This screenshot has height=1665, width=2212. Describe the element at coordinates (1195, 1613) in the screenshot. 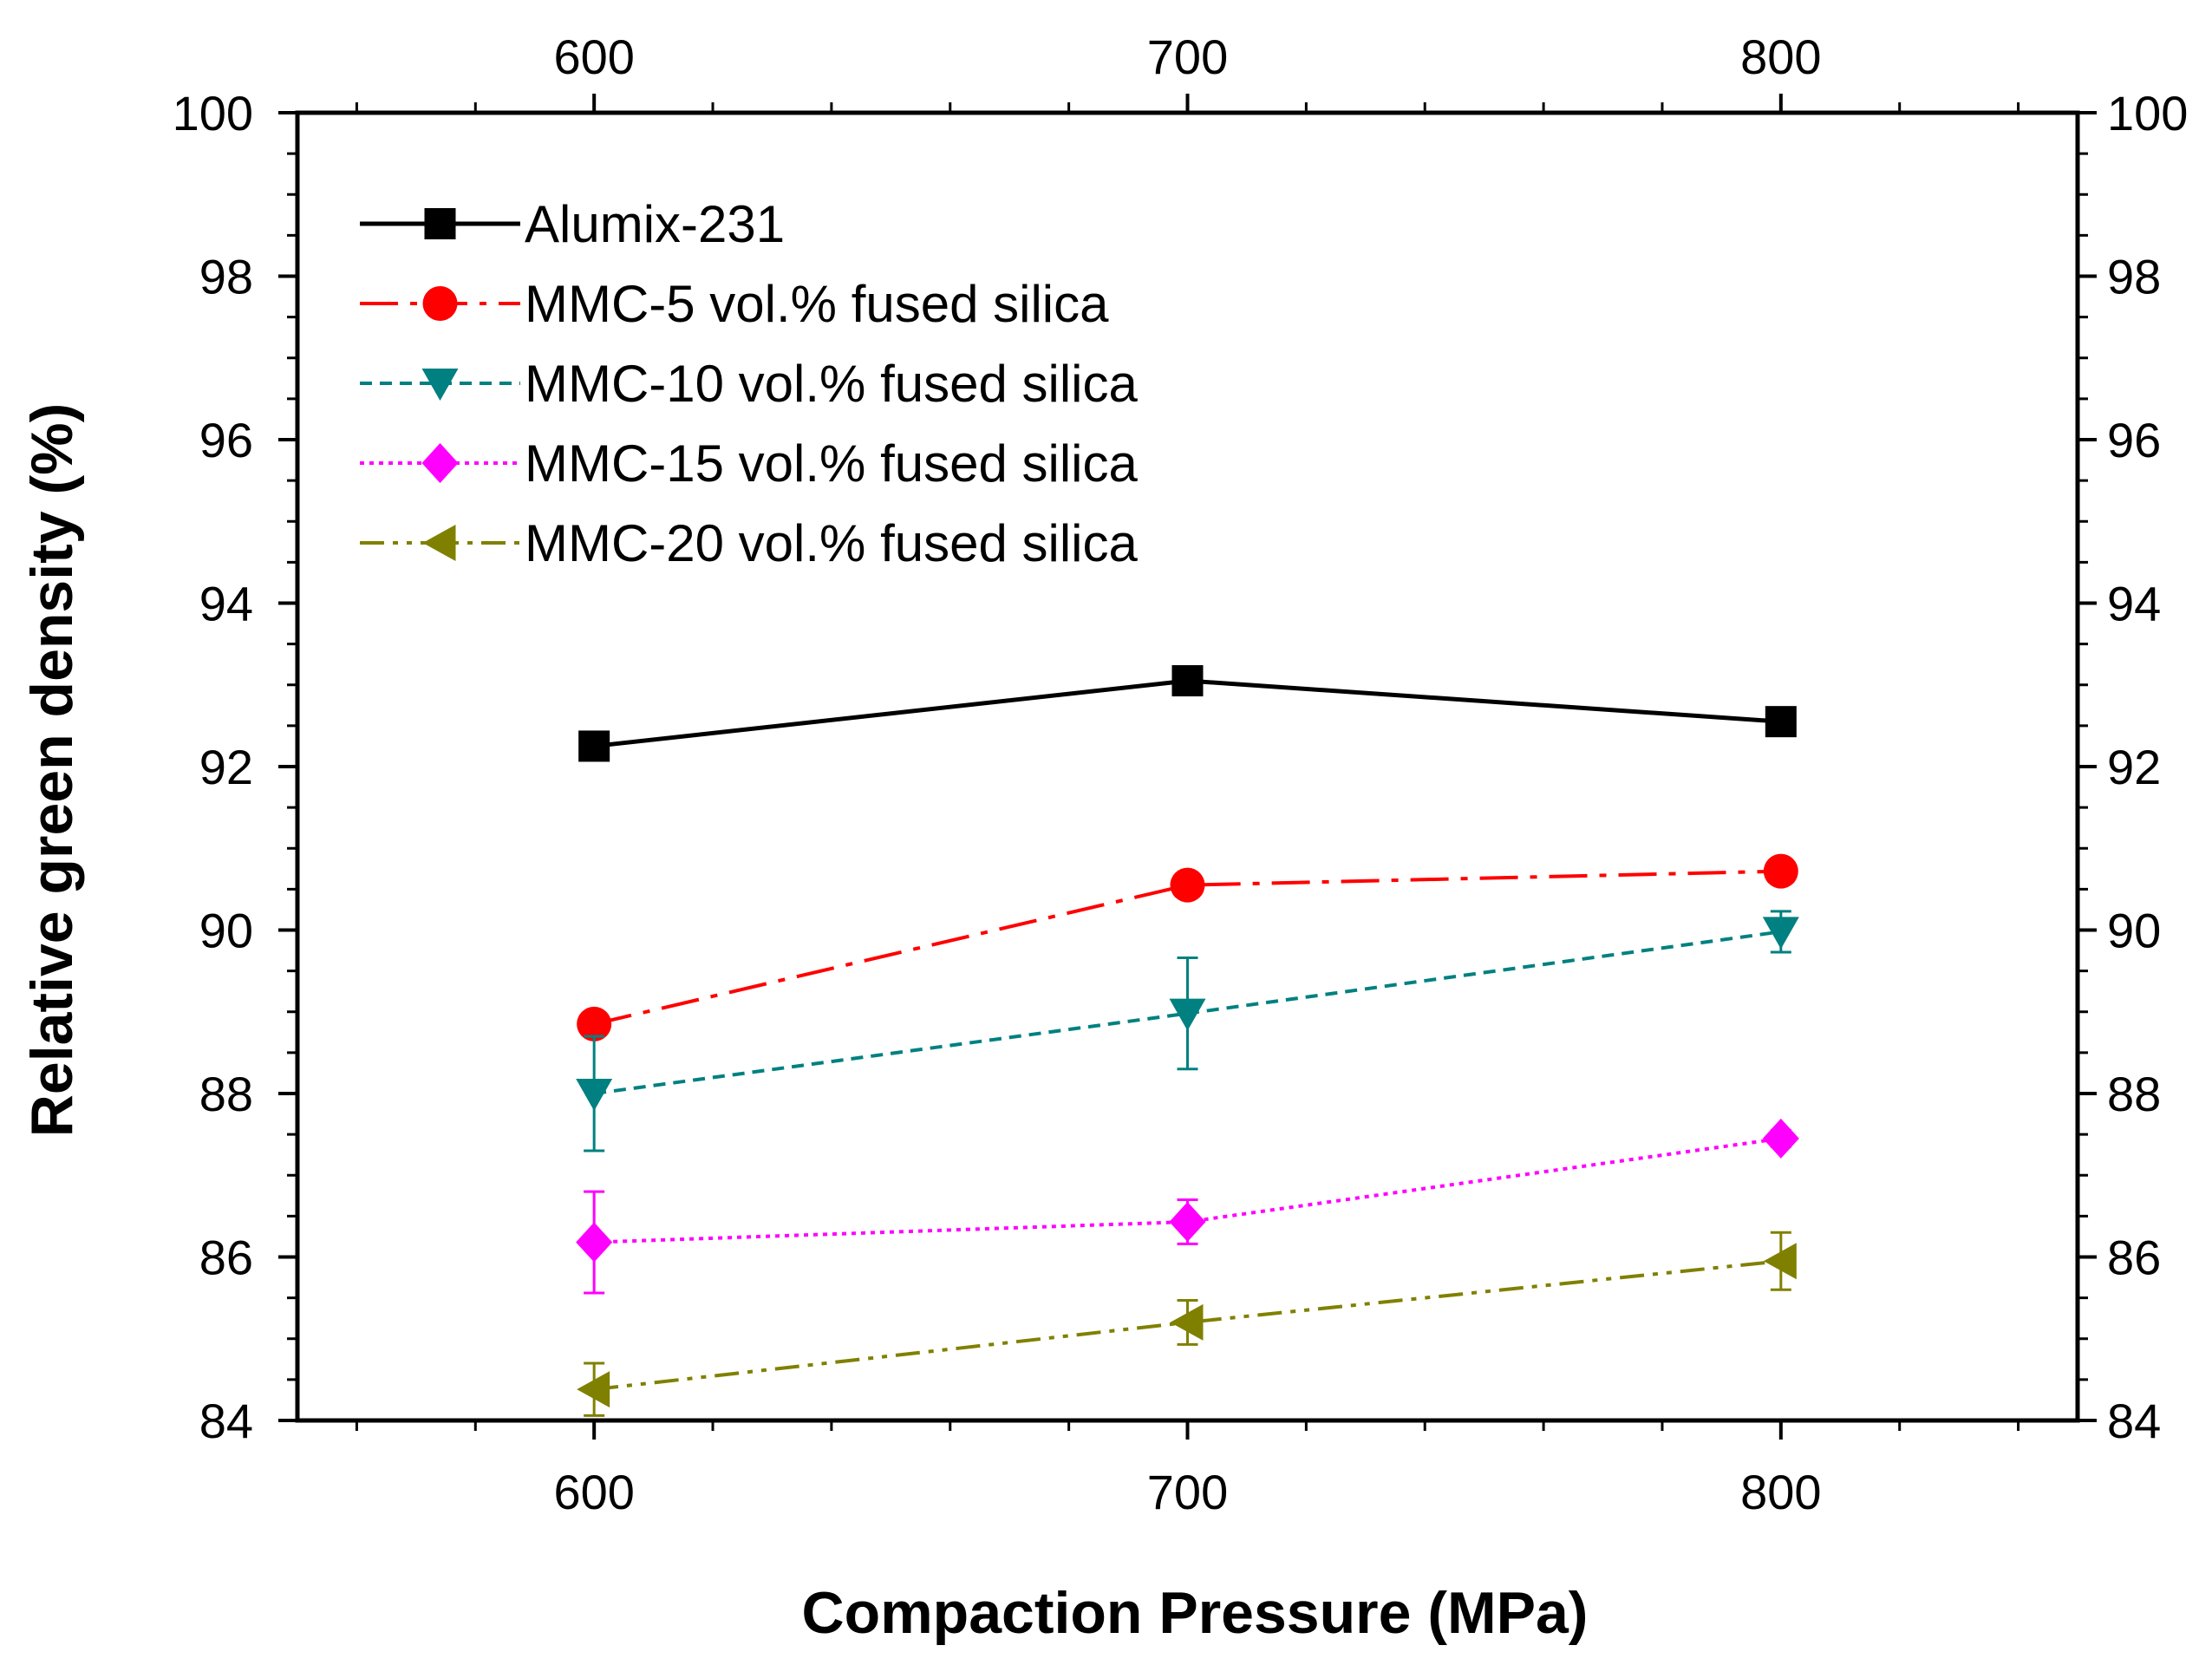

I see `x-axis-title: Compaction Pressure (MPa)` at that location.